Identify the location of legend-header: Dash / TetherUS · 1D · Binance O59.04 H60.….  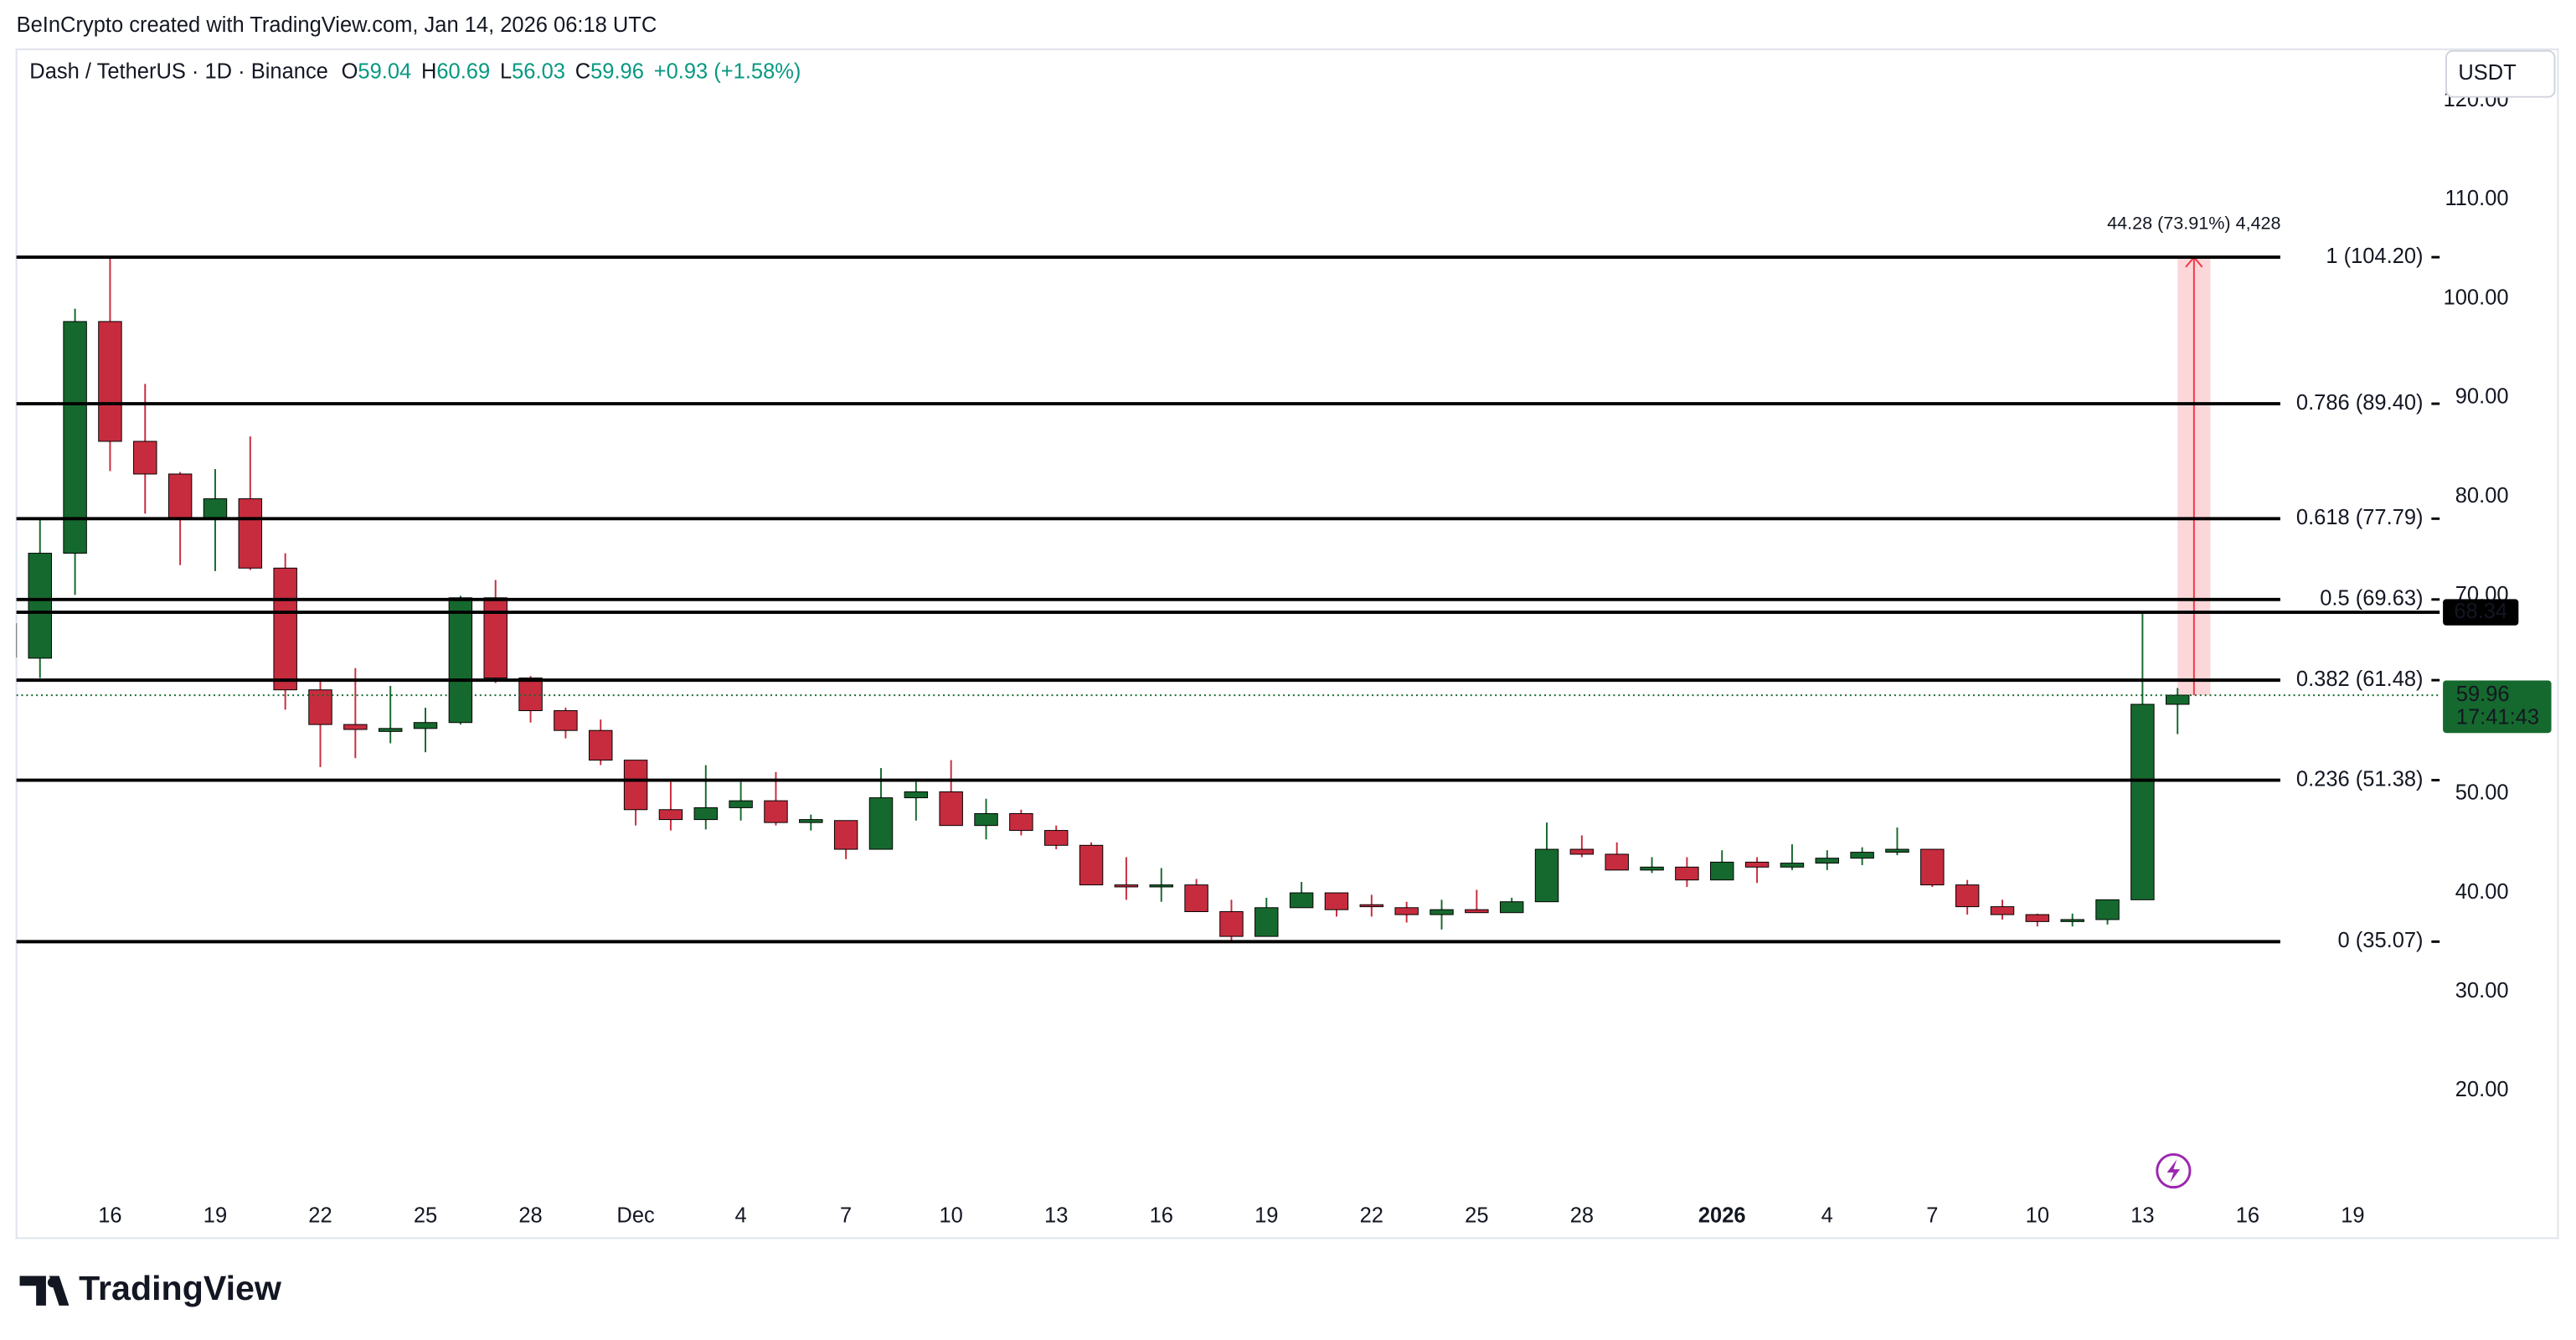
(415, 71).